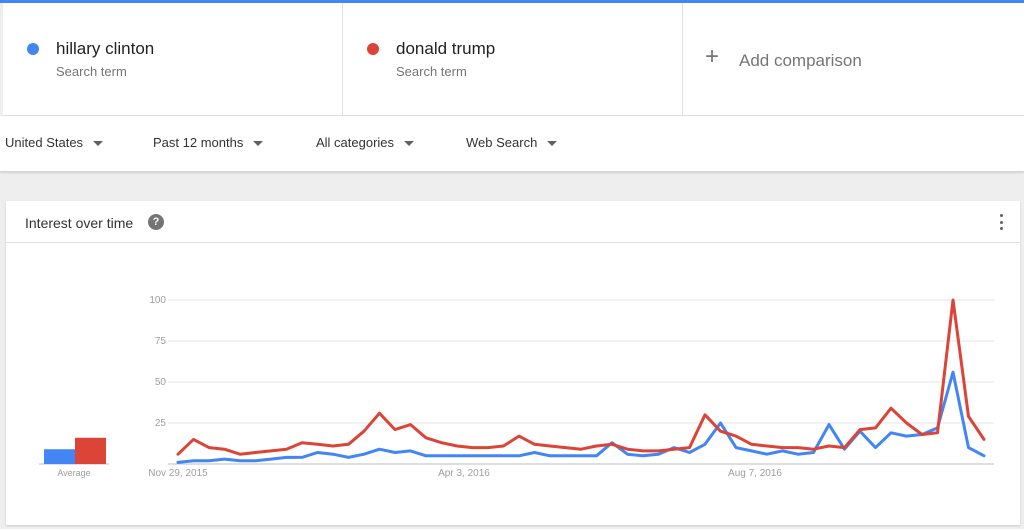 The image size is (1024, 529). I want to click on add-comparison-button: + Add comparison, so click(853, 59).